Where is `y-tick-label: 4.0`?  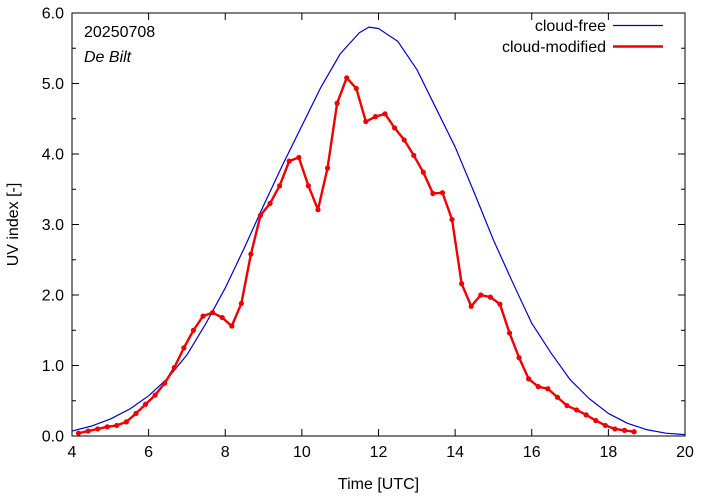 y-tick-label: 4.0 is located at coordinates (53, 155).